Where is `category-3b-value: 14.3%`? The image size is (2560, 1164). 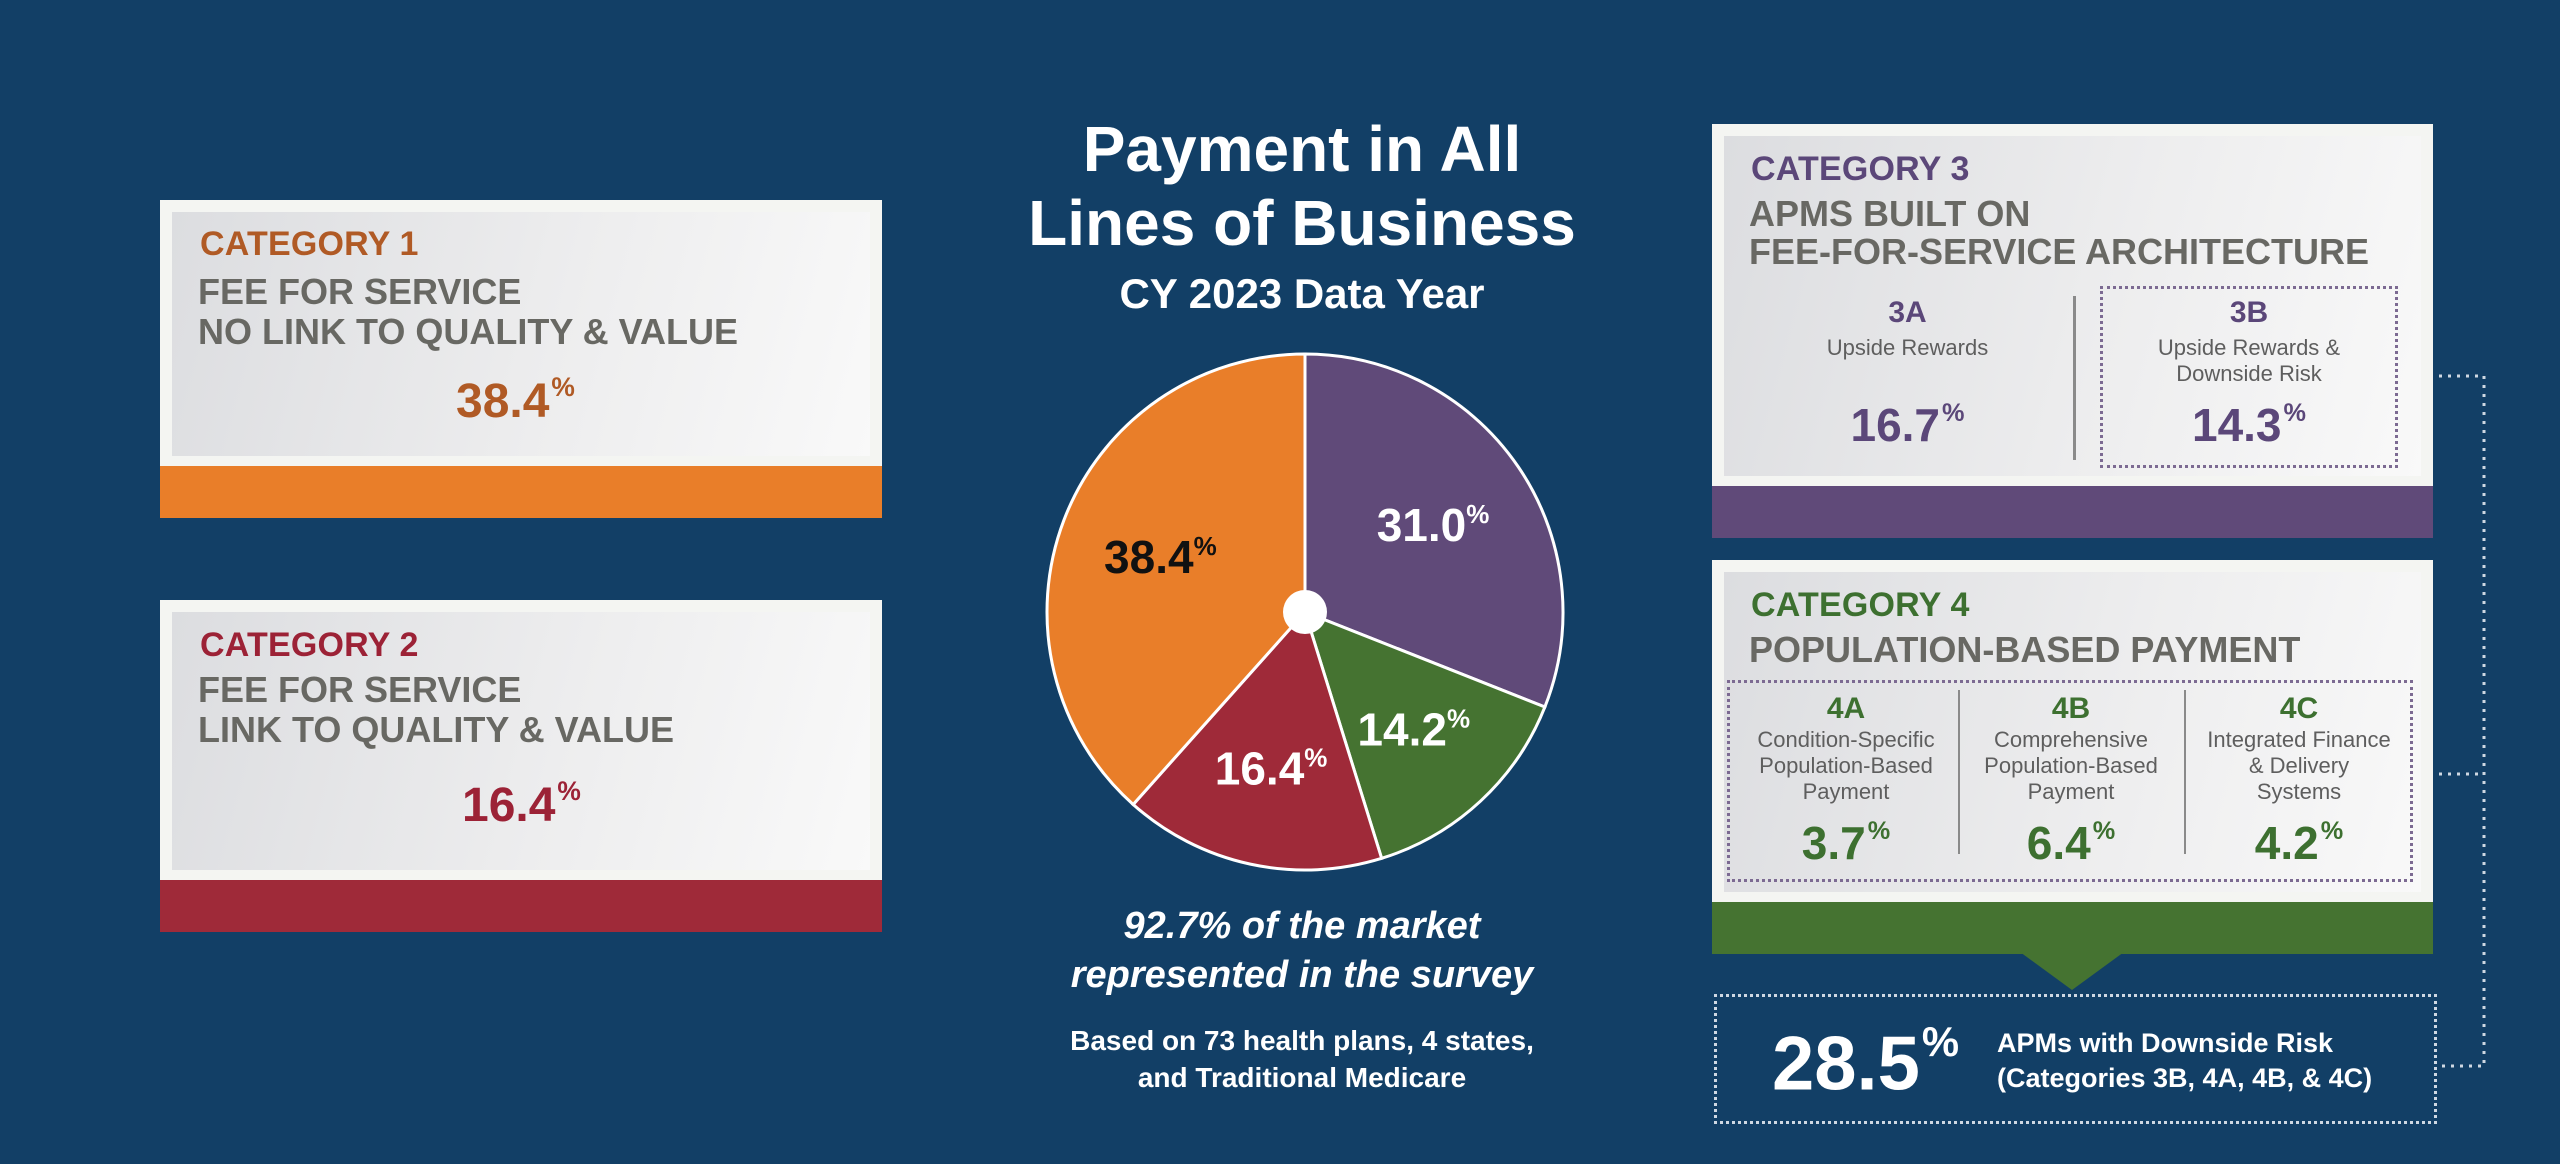 category-3b-value: 14.3% is located at coordinates (2249, 425).